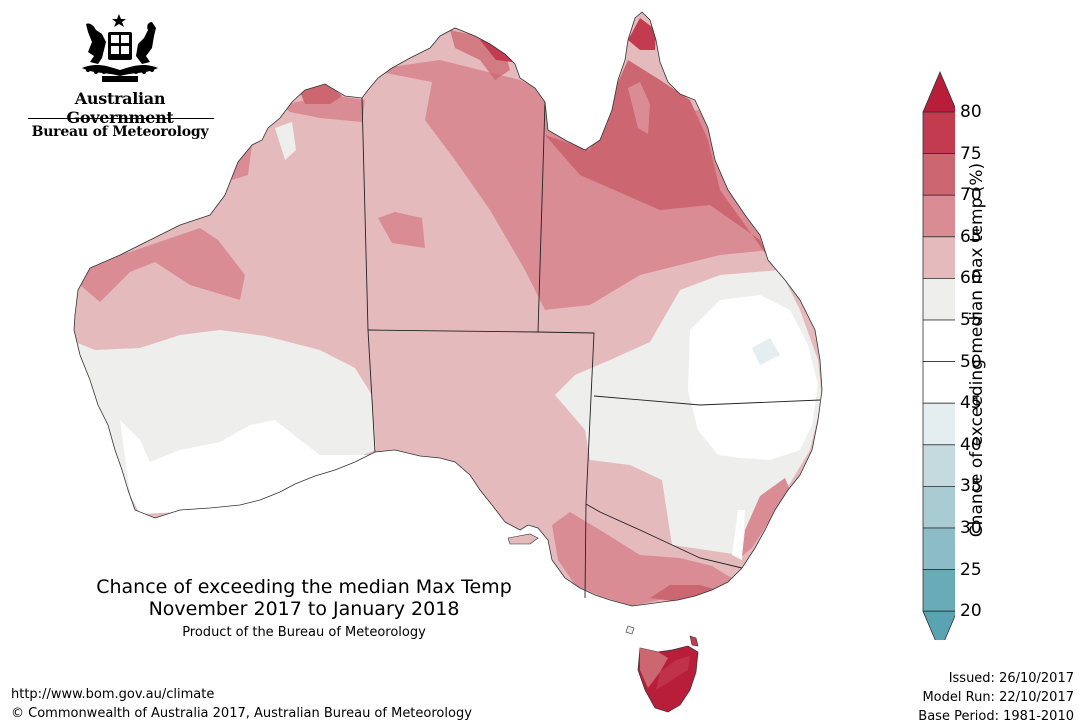 The width and height of the screenshot is (1085, 726). Describe the element at coordinates (1011, 678) in the screenshot. I see `issued-date: Issued: 26/10/2017` at that location.